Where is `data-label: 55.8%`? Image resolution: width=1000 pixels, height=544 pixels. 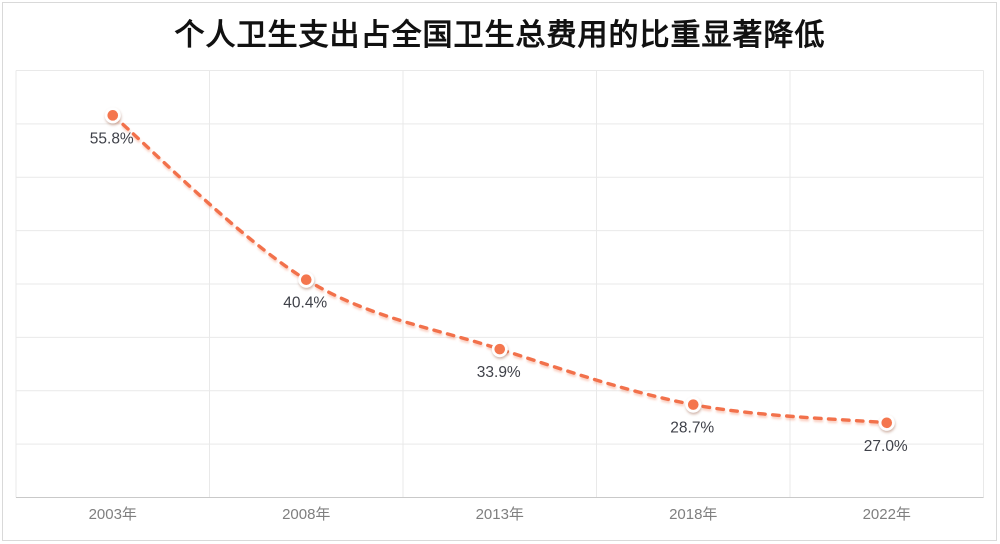
data-label: 55.8% is located at coordinates (112, 138).